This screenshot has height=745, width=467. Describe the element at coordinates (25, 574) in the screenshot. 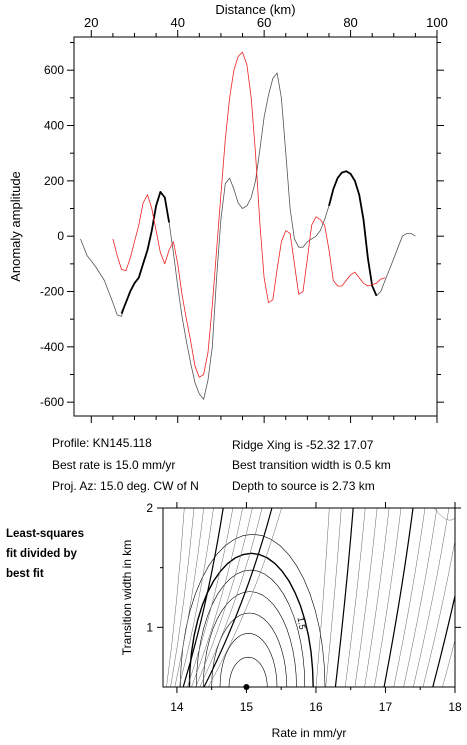

I see `side-note-line: best fit` at that location.